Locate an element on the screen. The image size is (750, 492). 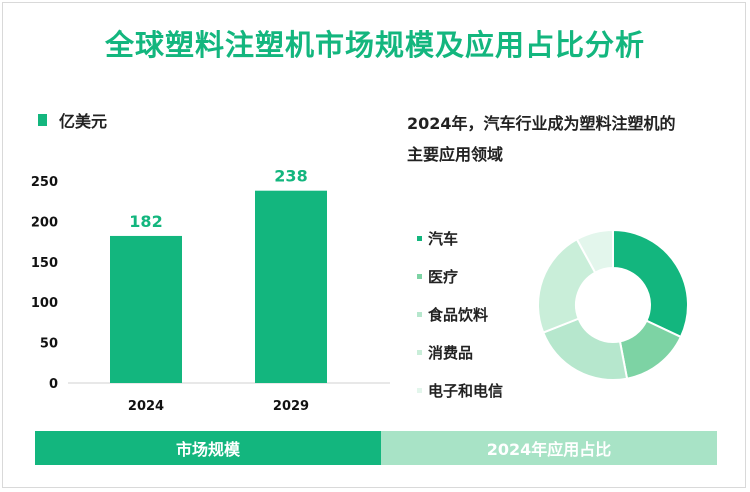
legend-item-electronics: 电子和电信 is located at coordinates (460, 390).